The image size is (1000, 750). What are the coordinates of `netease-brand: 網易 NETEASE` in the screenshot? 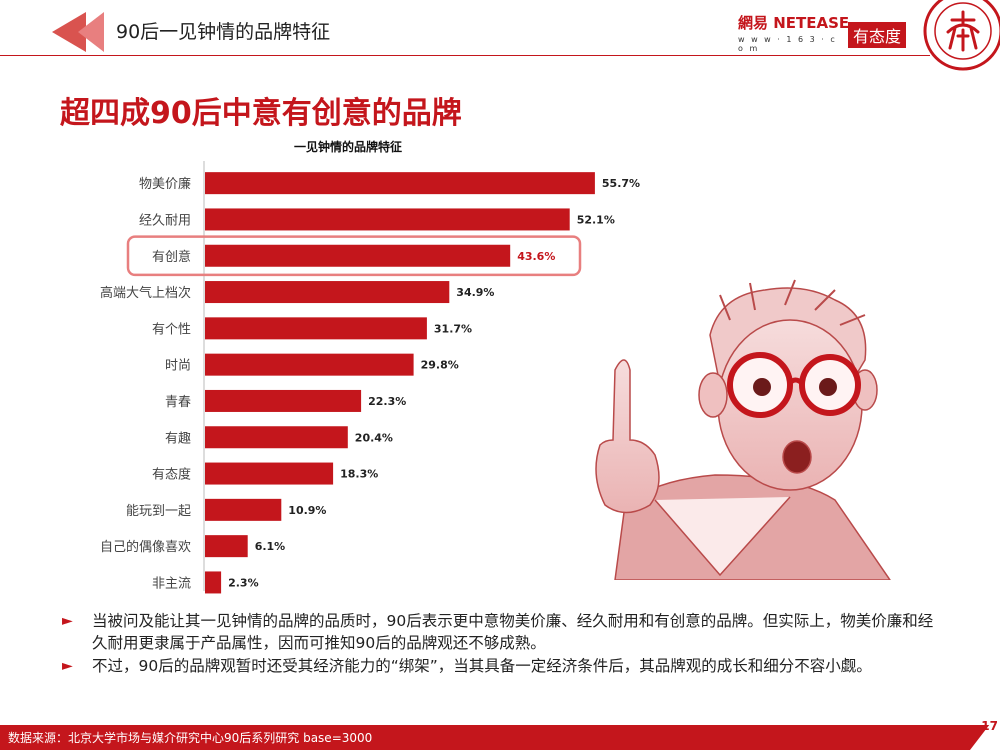 It's located at (794, 23).